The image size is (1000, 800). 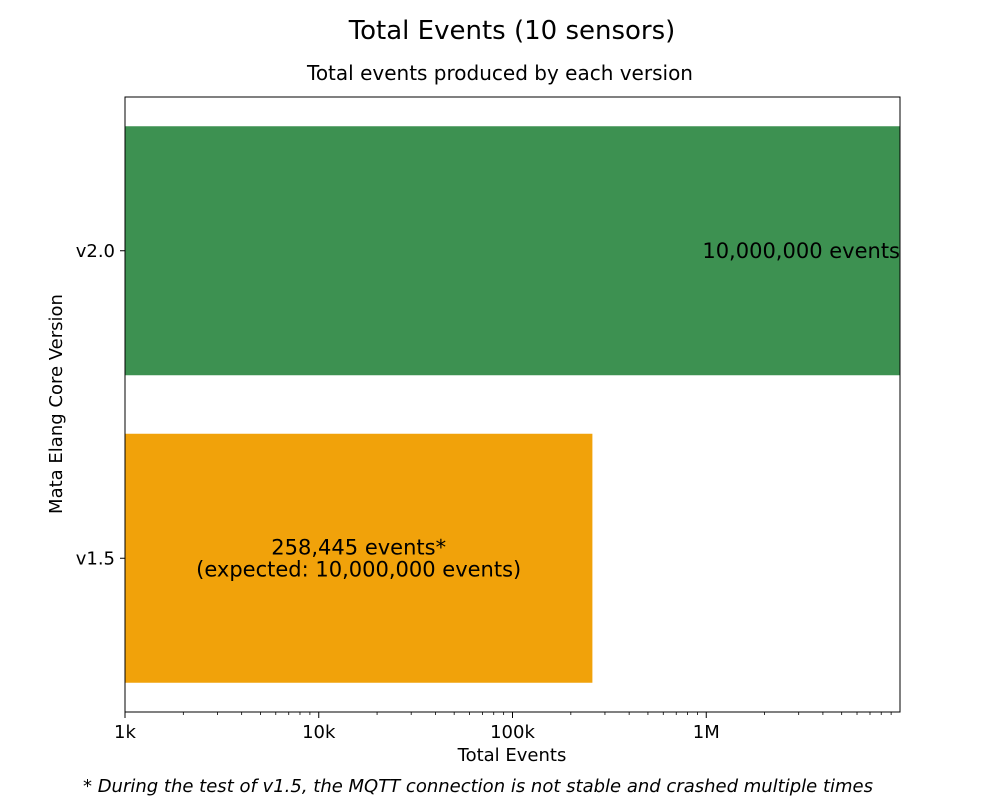 I want to click on x-tick-label: 10k, so click(x=319, y=732).